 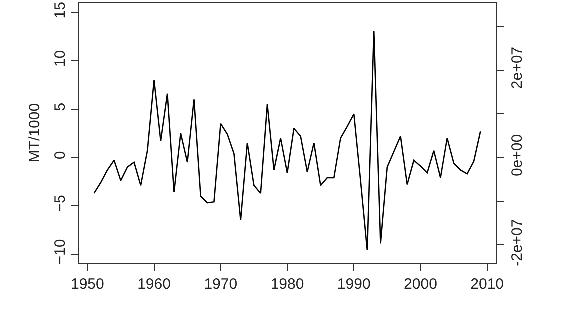 I want to click on x-tick-label: 1960, so click(x=154, y=284).